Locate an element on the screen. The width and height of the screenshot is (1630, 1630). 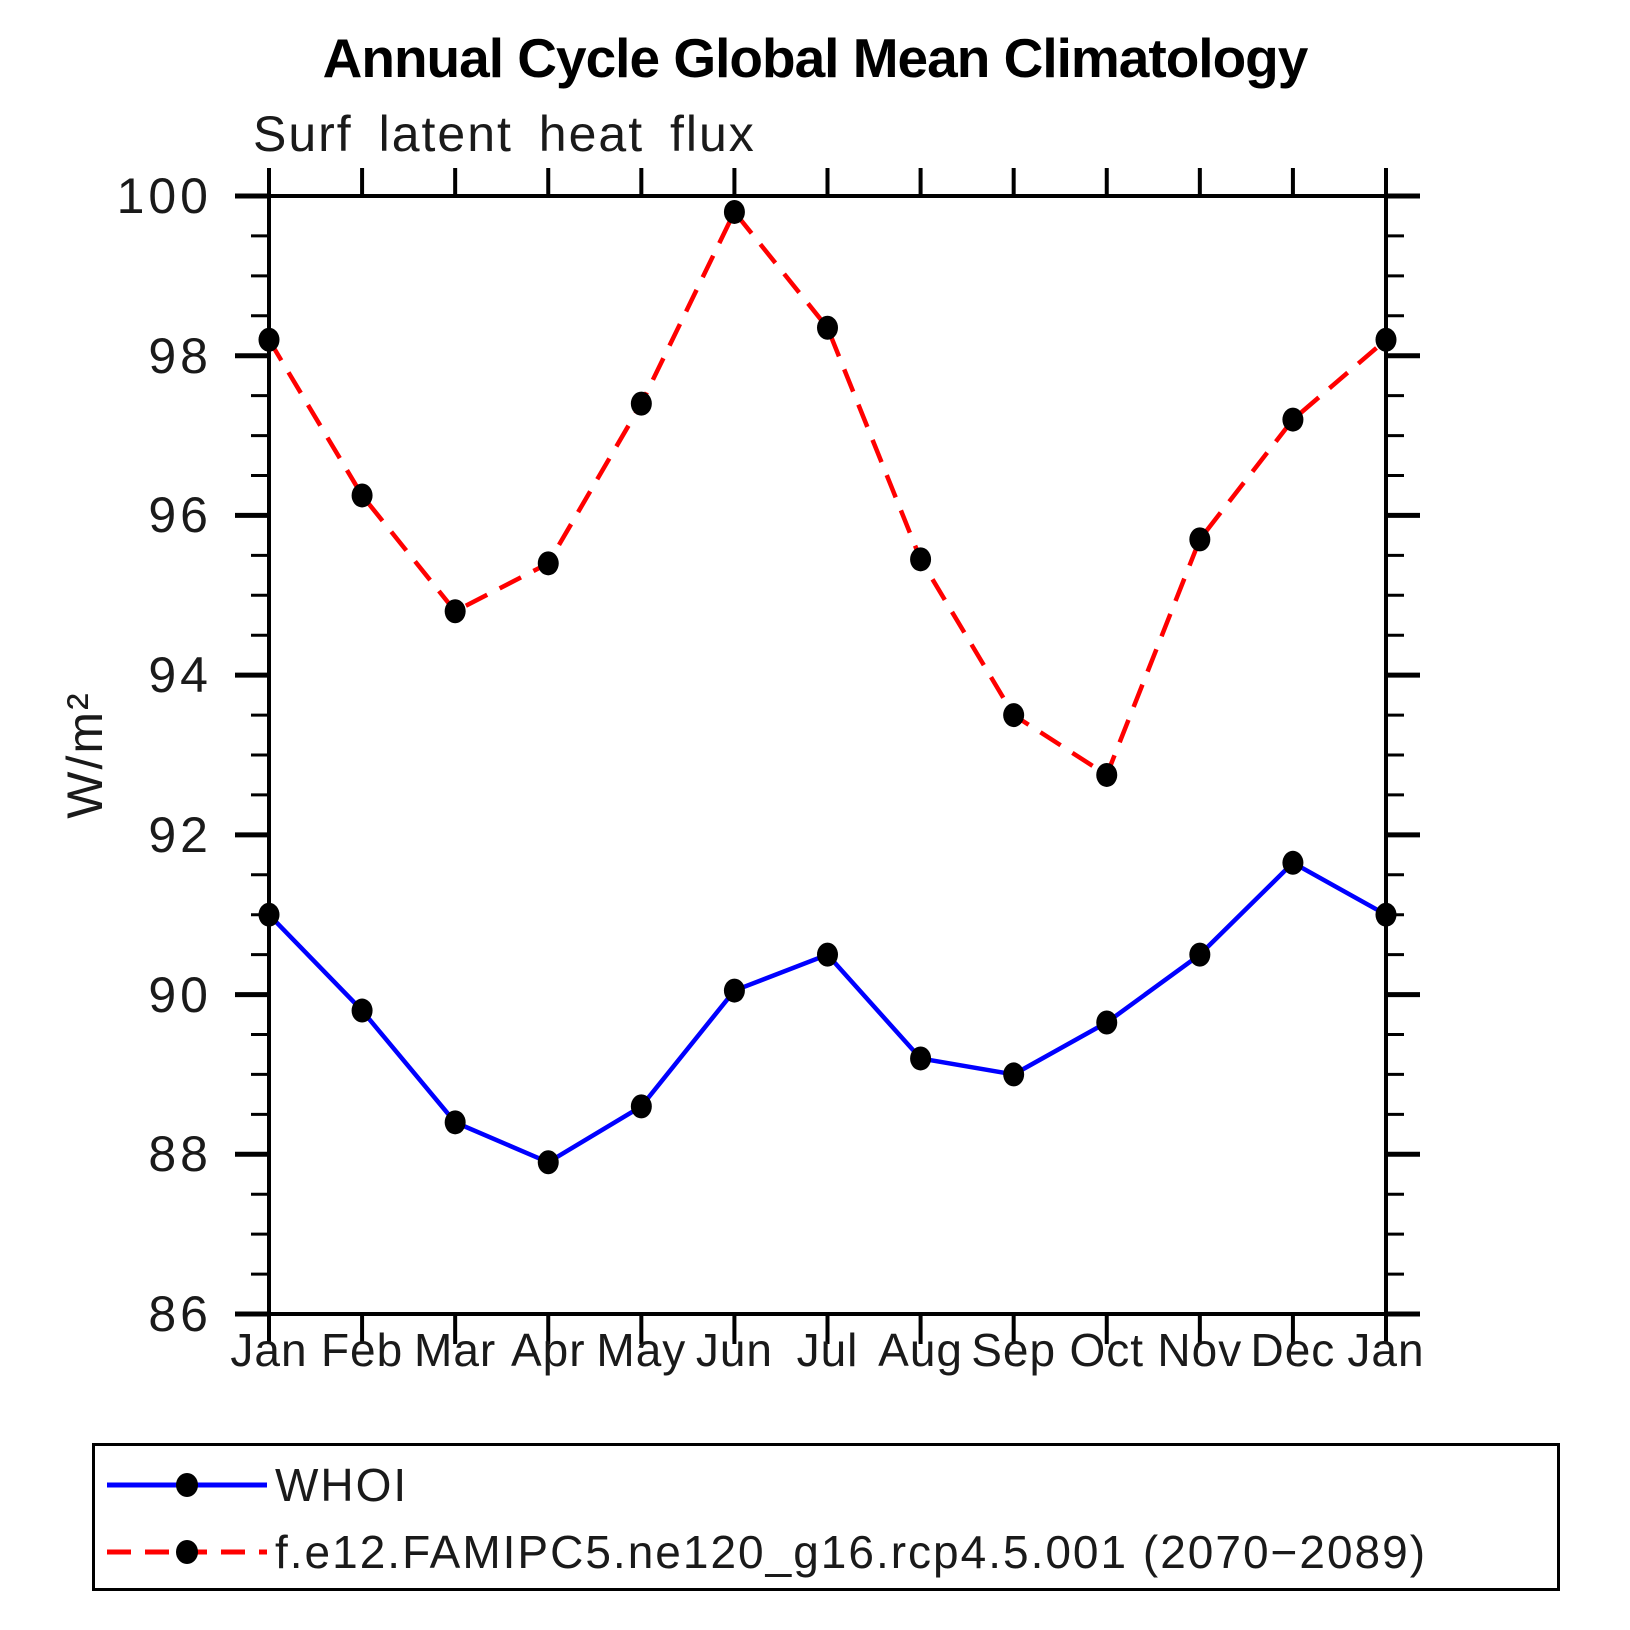
legend-line-sample-dashed-icon is located at coordinates (187, 1552).